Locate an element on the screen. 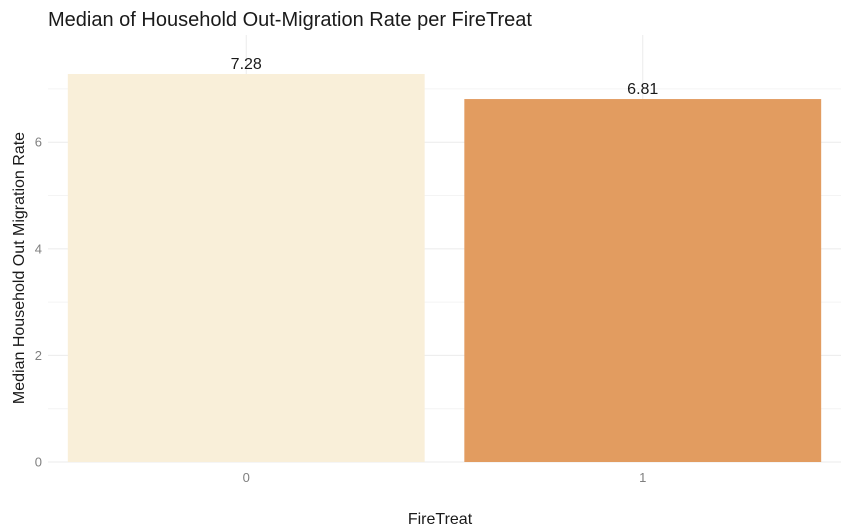  x-tick-label-1: 1 is located at coordinates (642, 477).